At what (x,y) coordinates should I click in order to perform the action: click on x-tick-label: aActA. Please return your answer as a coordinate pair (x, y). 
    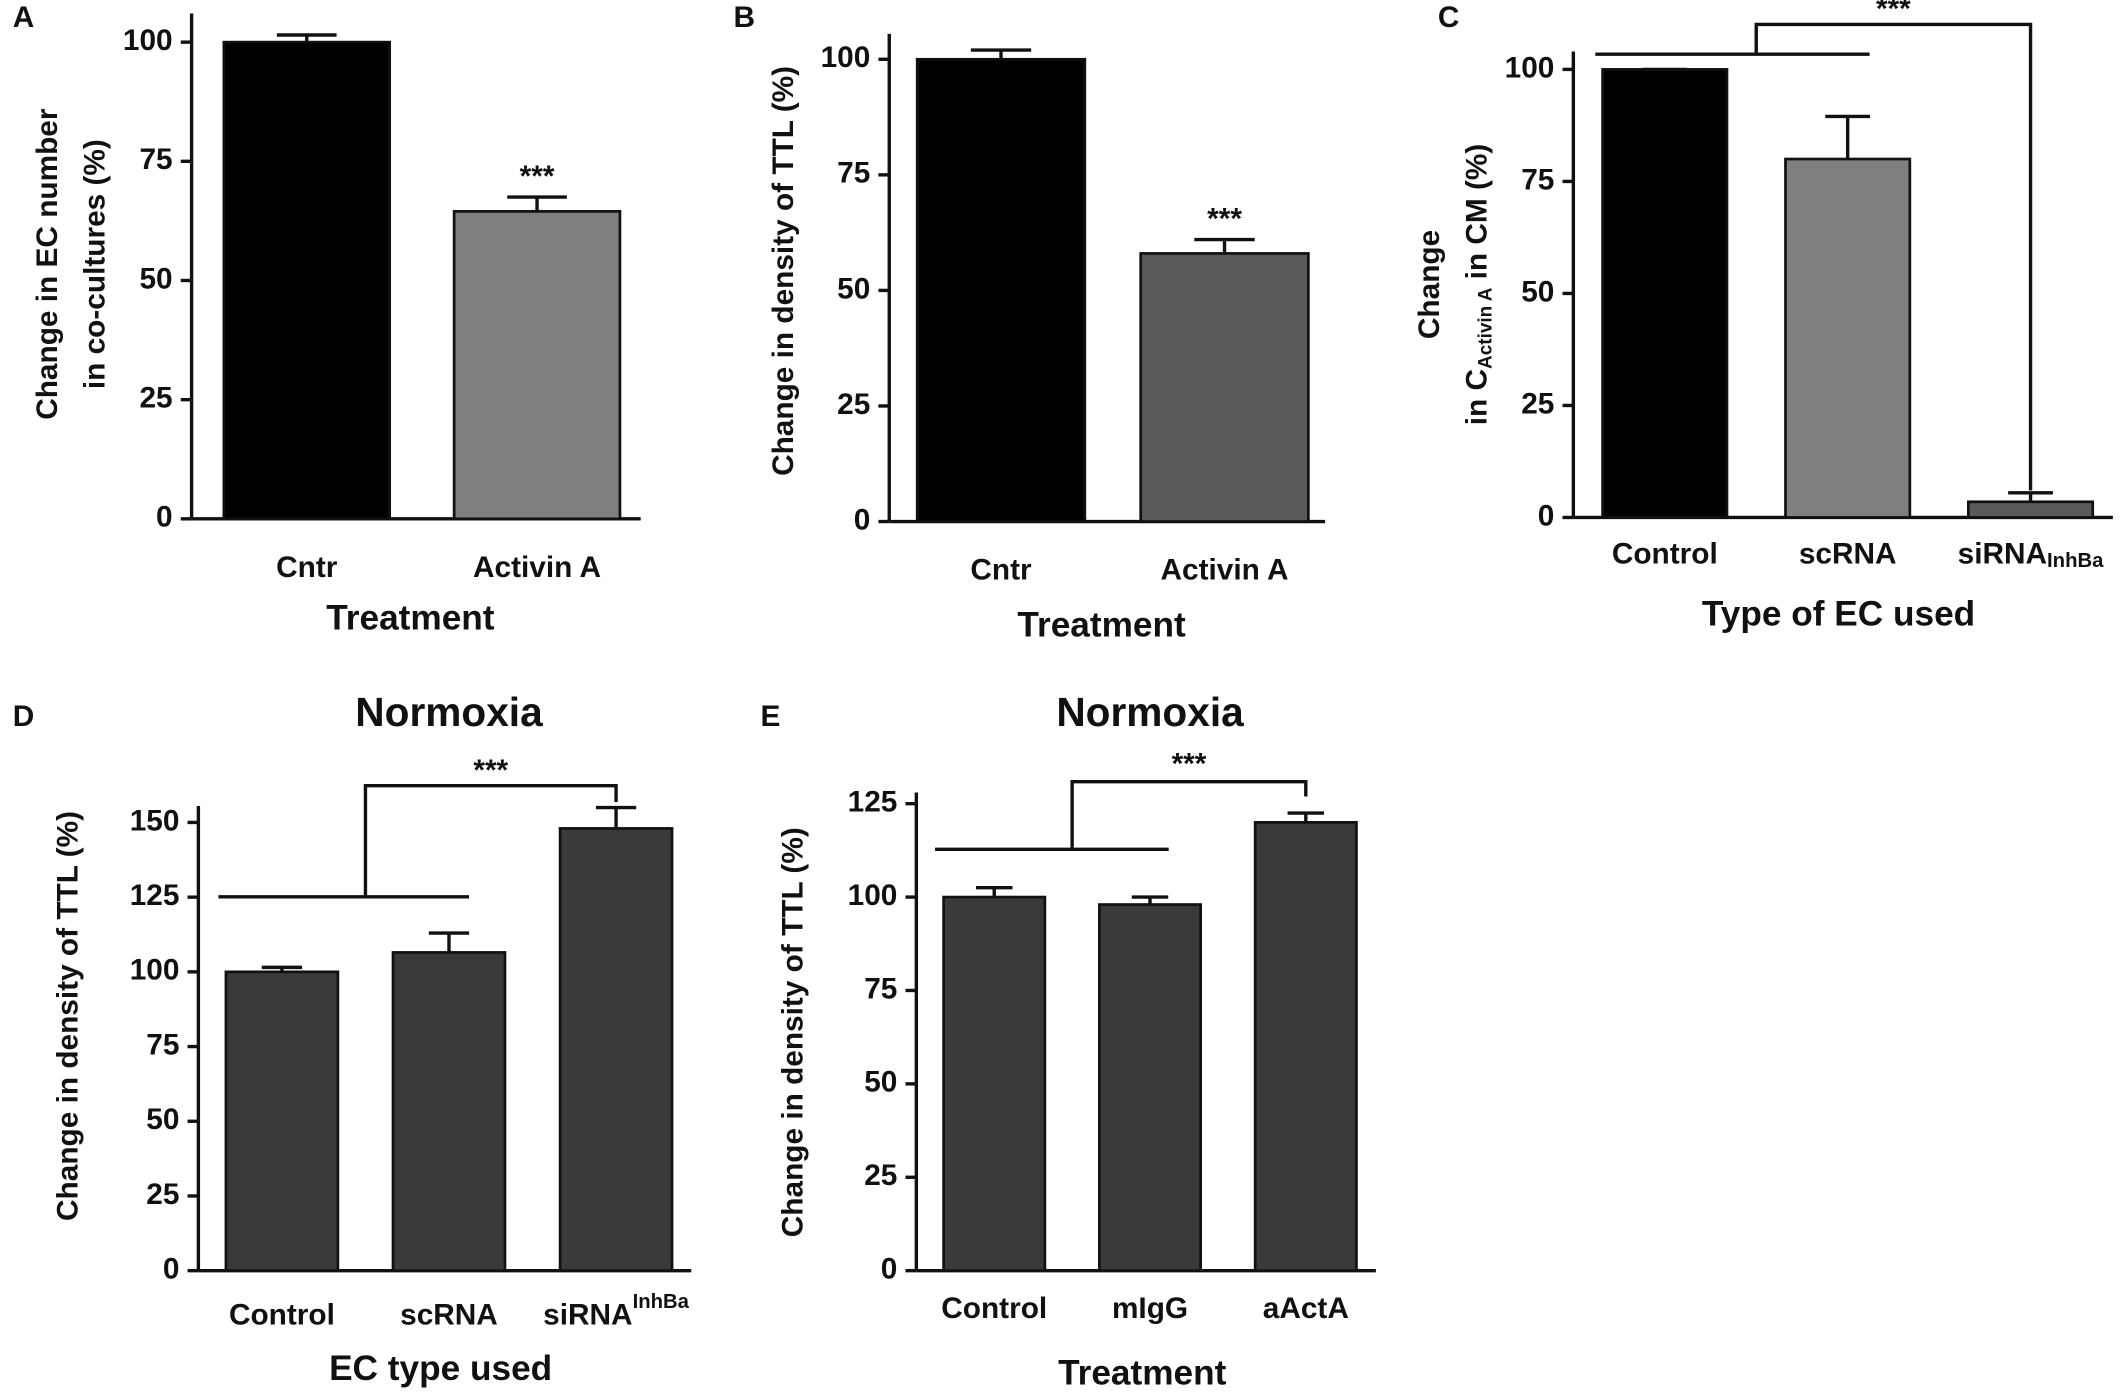
    Looking at the image, I should click on (1306, 1308).